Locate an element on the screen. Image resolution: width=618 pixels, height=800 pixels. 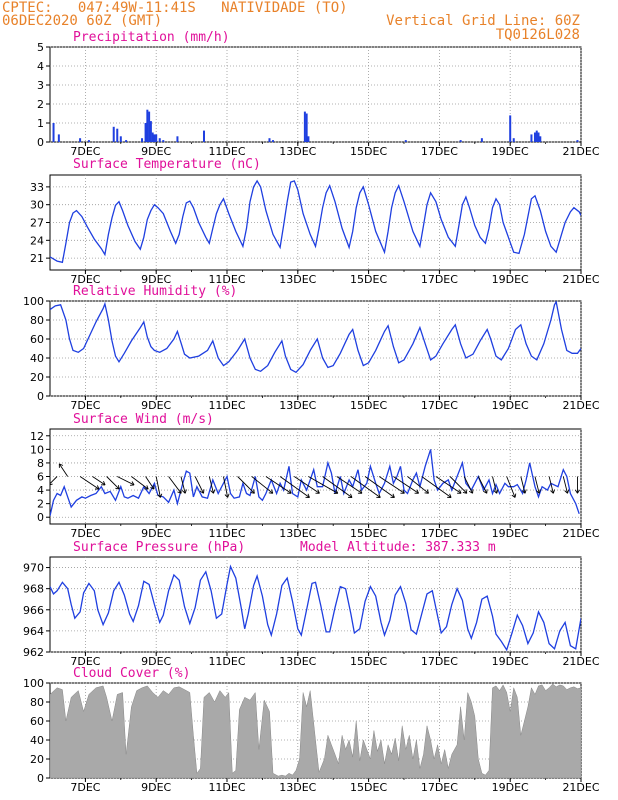
pressure-line is located at coordinates (315, 608).